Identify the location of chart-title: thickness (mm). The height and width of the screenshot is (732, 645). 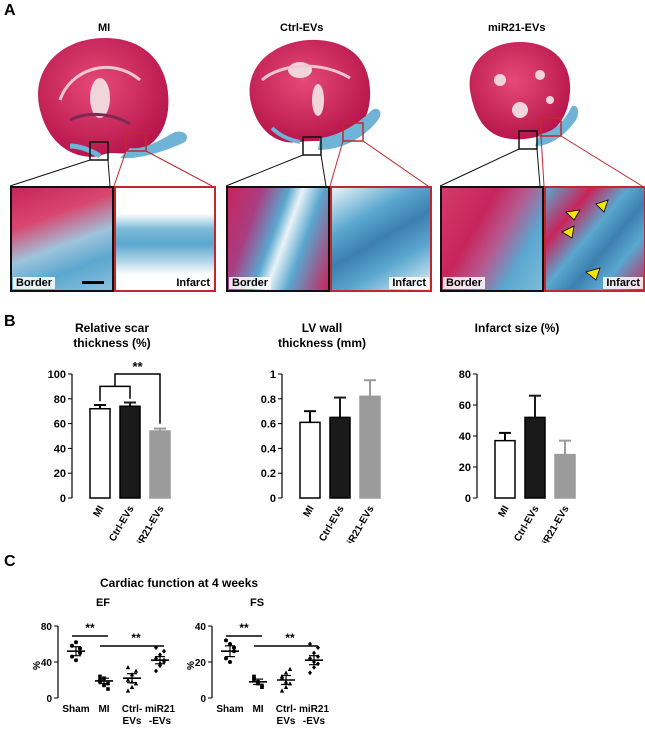
(322, 343).